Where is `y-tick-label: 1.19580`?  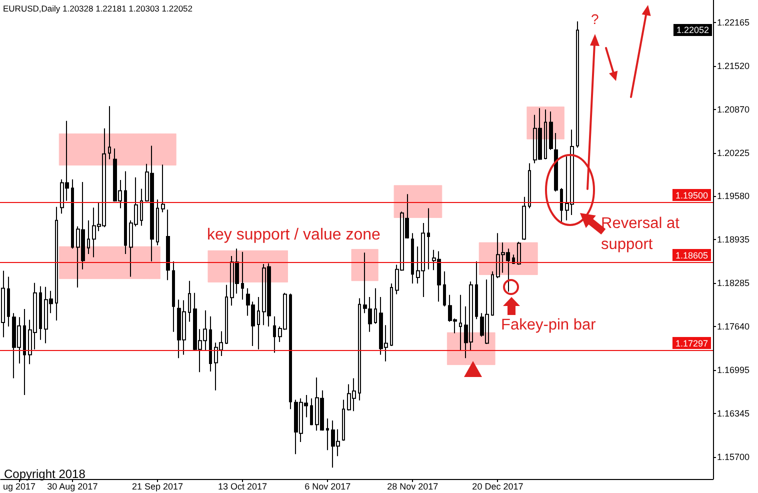 y-tick-label: 1.19580 is located at coordinates (733, 196).